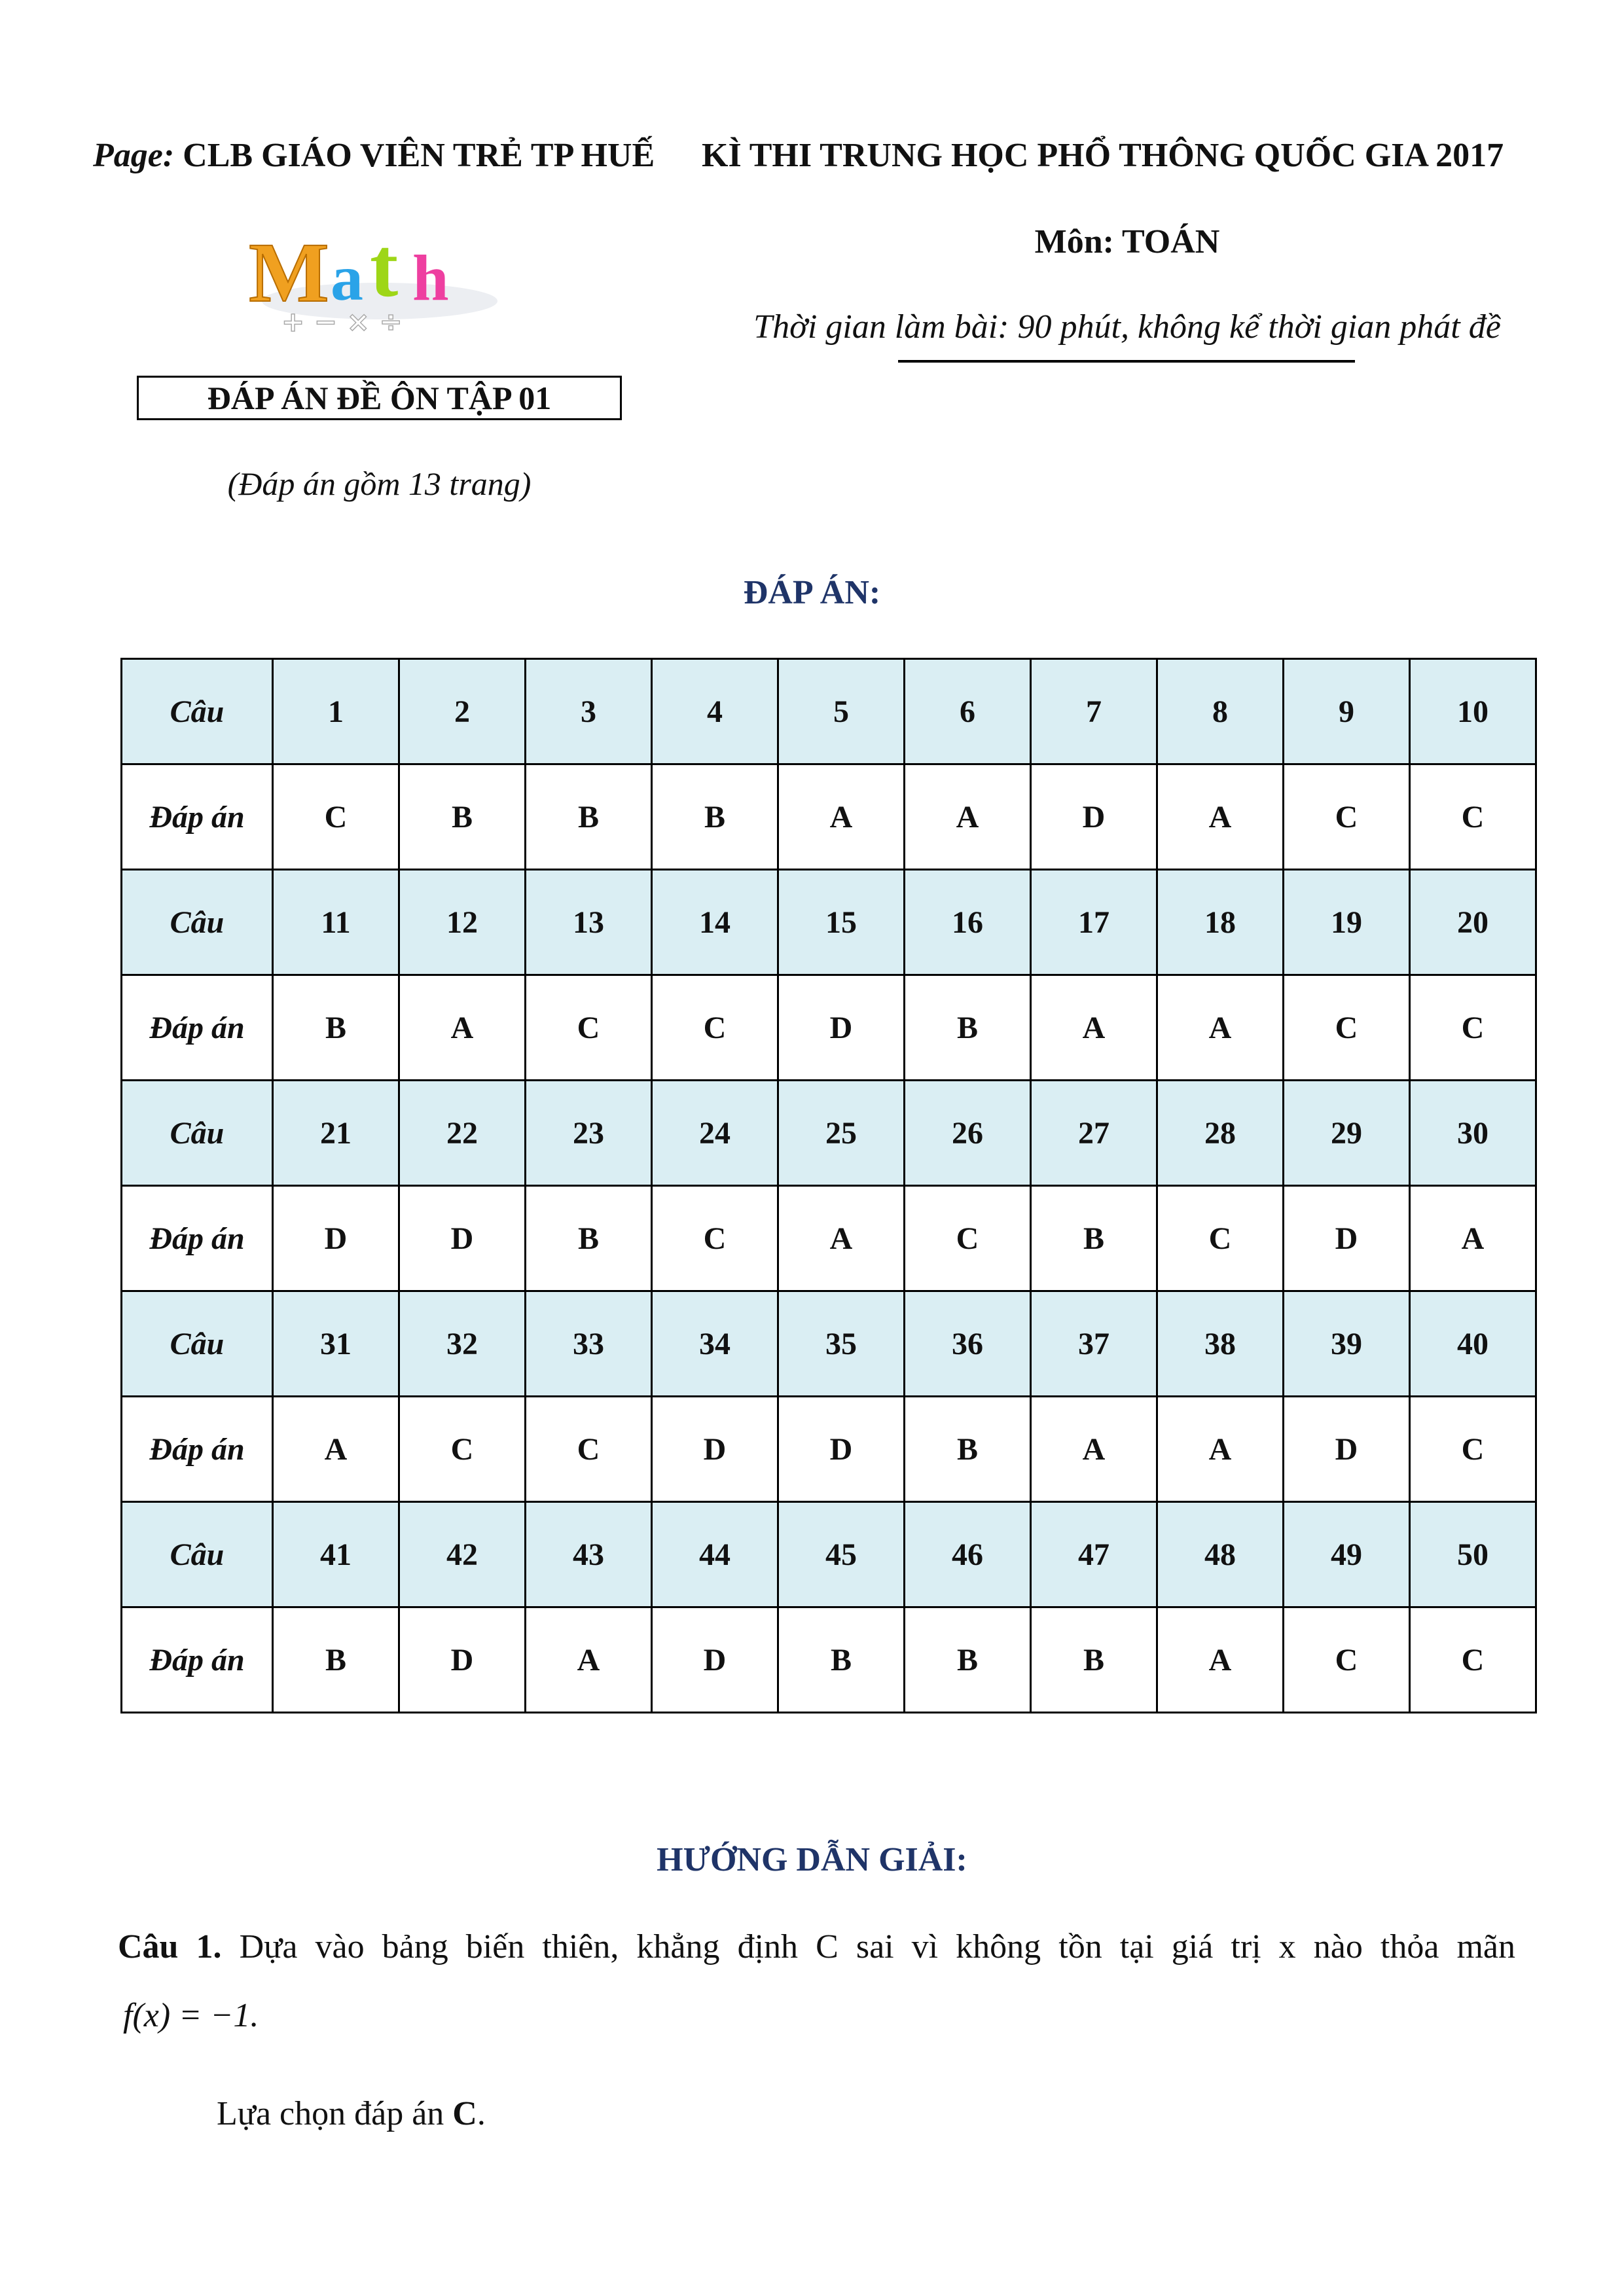 The image size is (1624, 2296). I want to click on question-number-cell: 16, so click(967, 922).